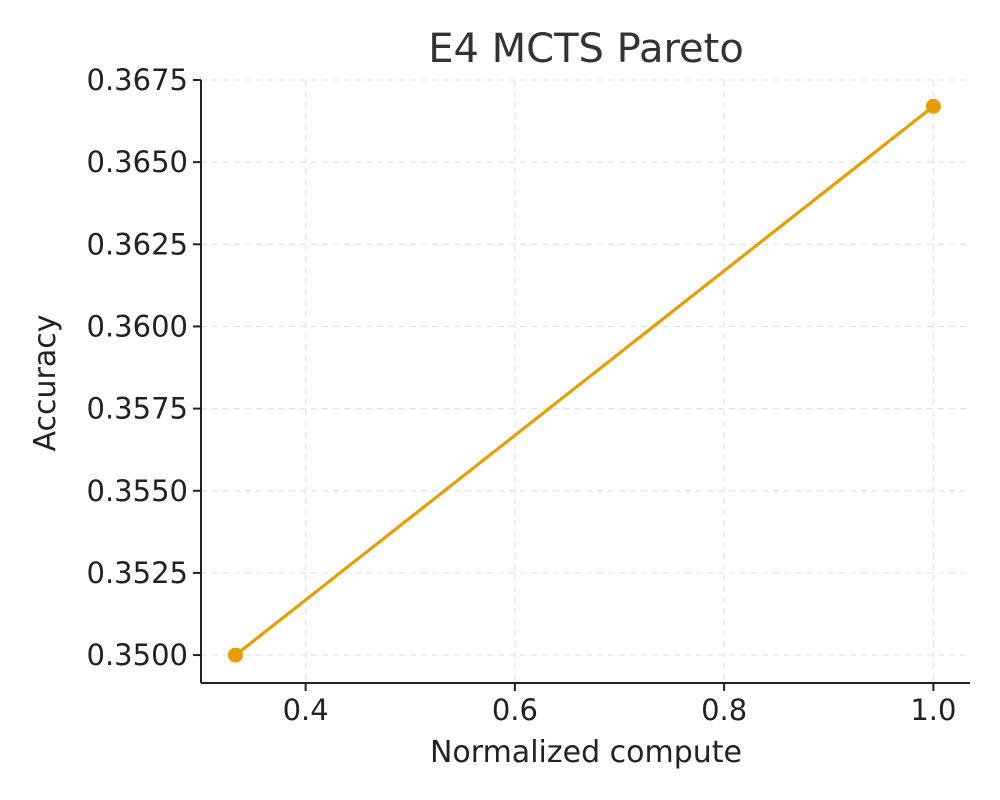 Image resolution: width=1000 pixels, height=800 pixels. I want to click on y-axis-label: Accuracy, so click(45, 383).